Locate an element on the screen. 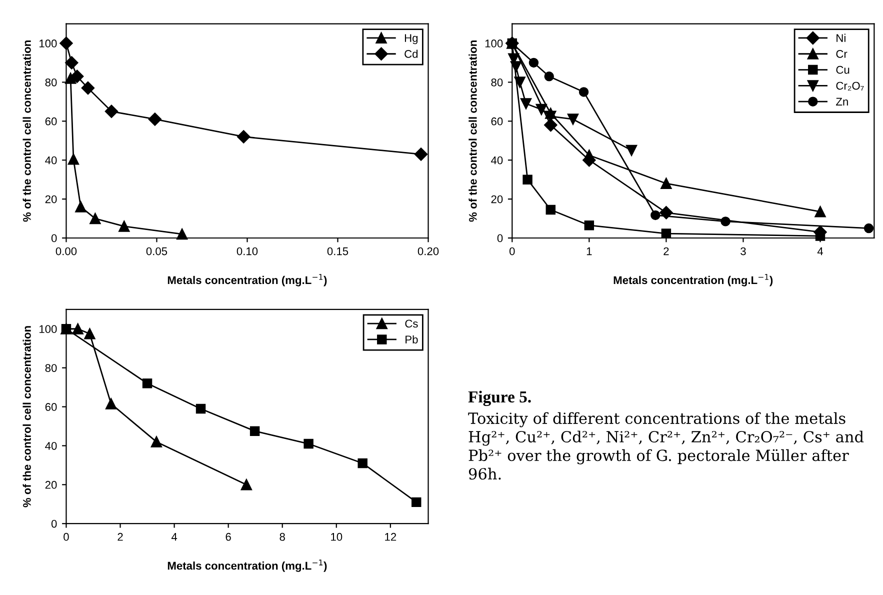 The image size is (883, 595). text: Figure 5. is located at coordinates (499, 398).